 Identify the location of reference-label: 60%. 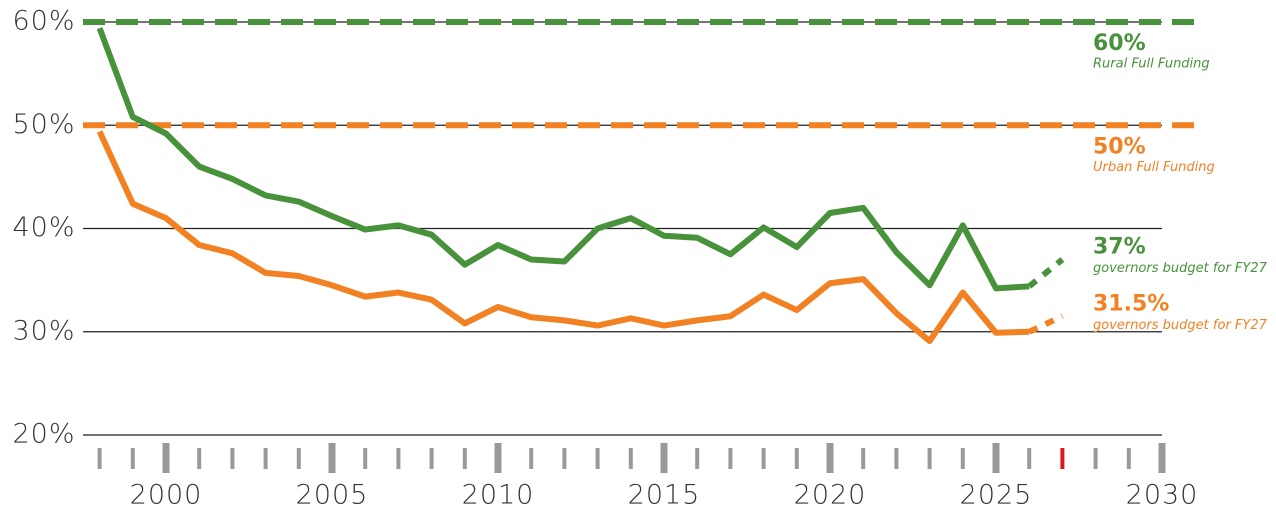
(1119, 43).